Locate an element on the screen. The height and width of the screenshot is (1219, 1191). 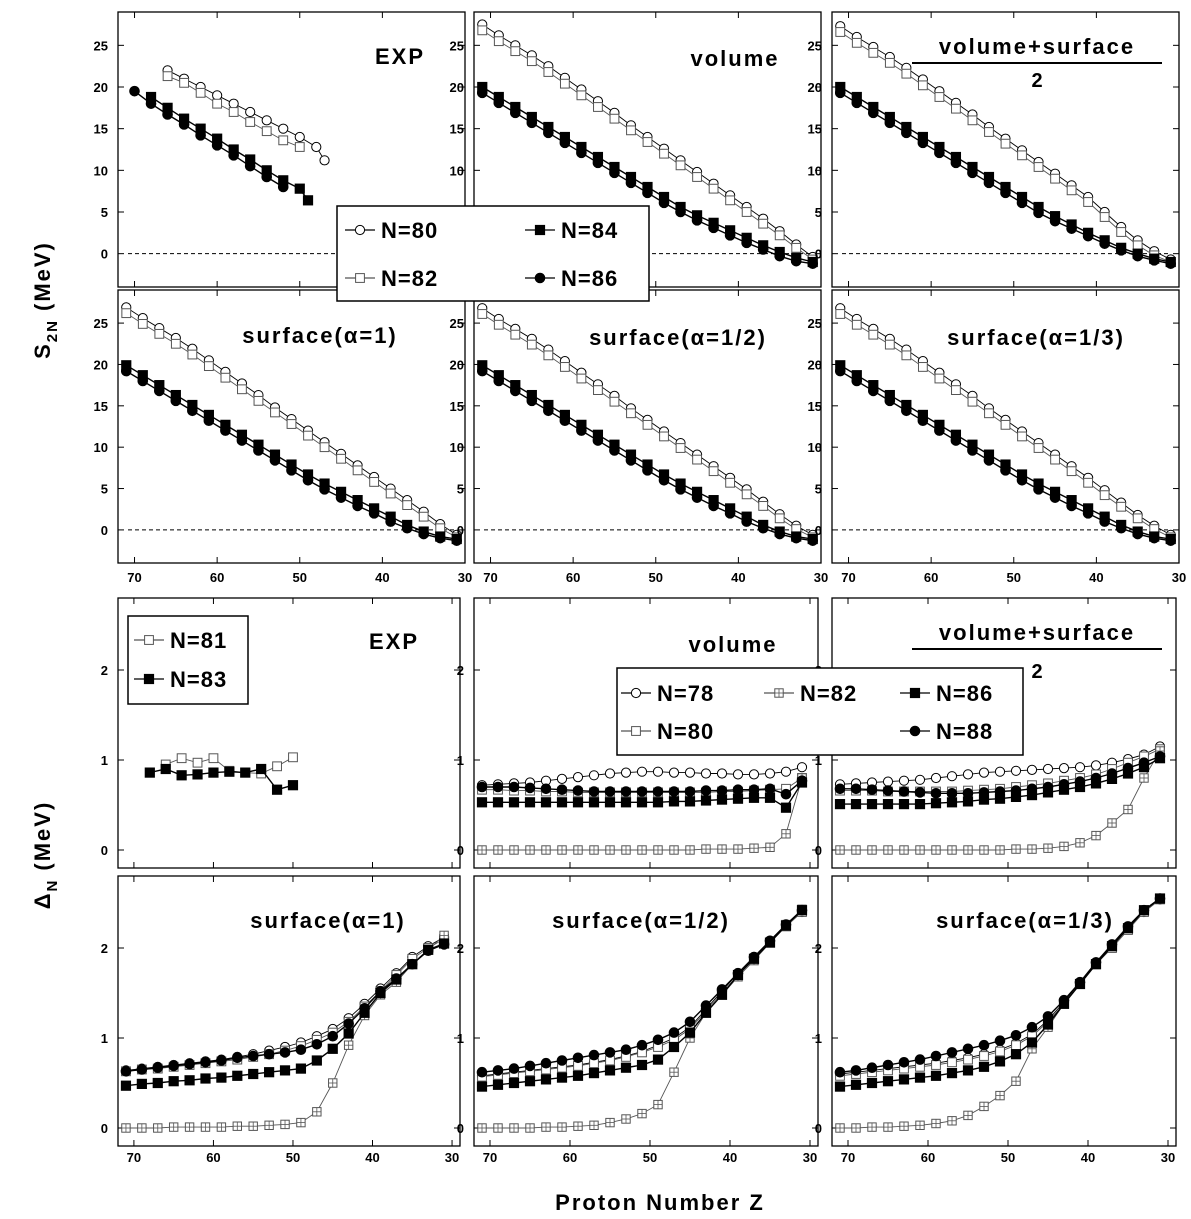
series-line is located at coordinates (209, 139).